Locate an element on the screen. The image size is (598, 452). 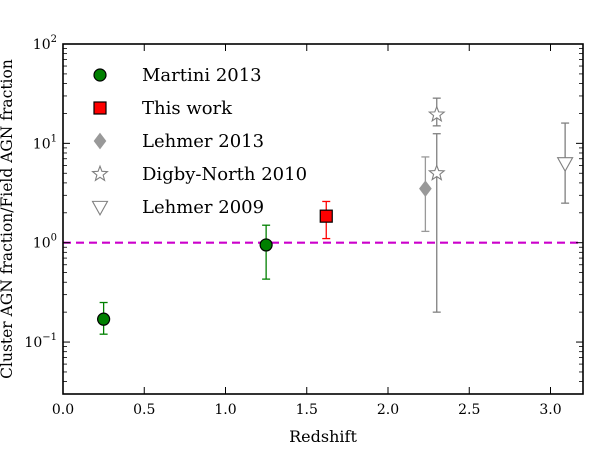
y-tick-label: 10⁰ is located at coordinates (45, 242).